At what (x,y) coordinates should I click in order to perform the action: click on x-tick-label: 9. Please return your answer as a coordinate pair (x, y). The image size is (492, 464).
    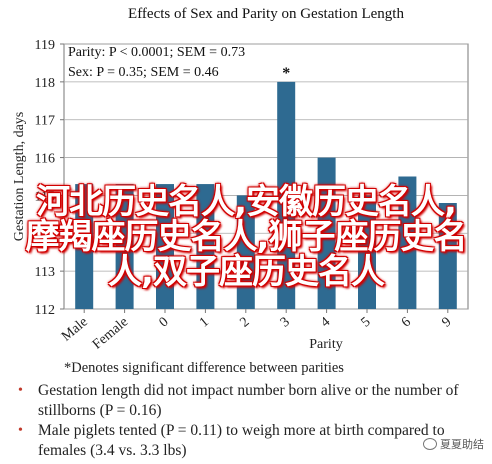
    Looking at the image, I should click on (446, 323).